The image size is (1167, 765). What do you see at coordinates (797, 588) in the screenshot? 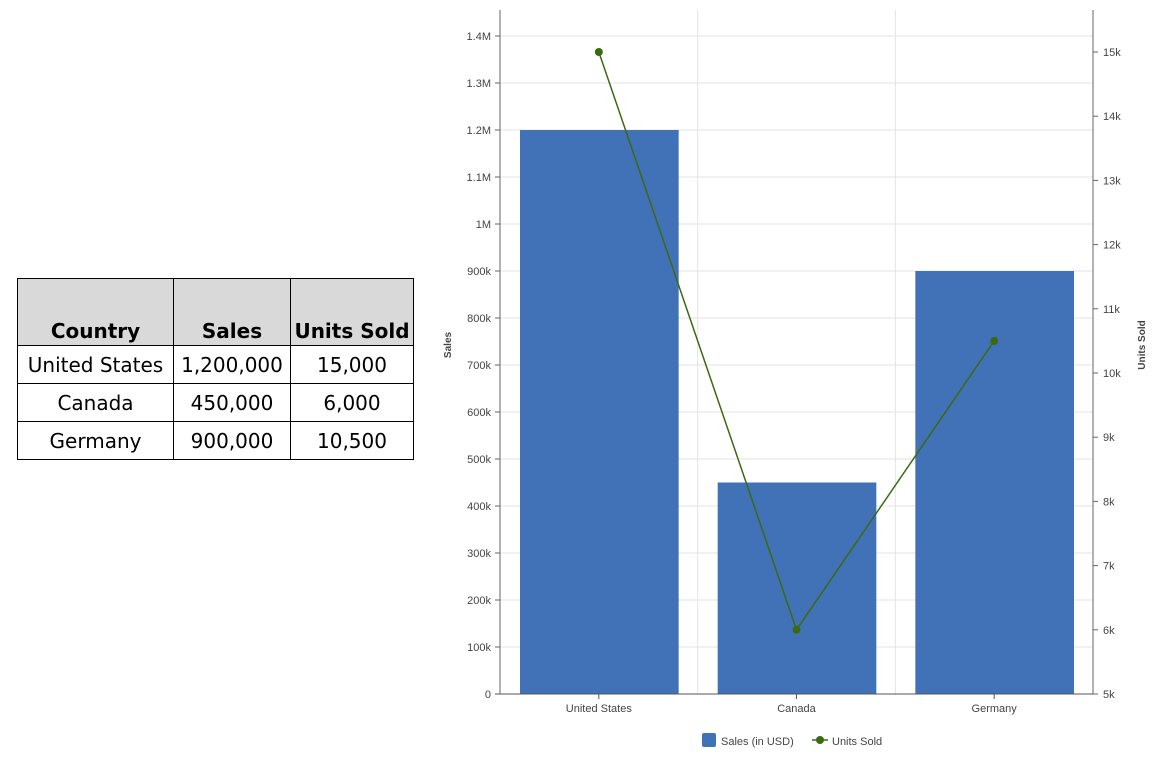
I see `bar-canada` at bounding box center [797, 588].